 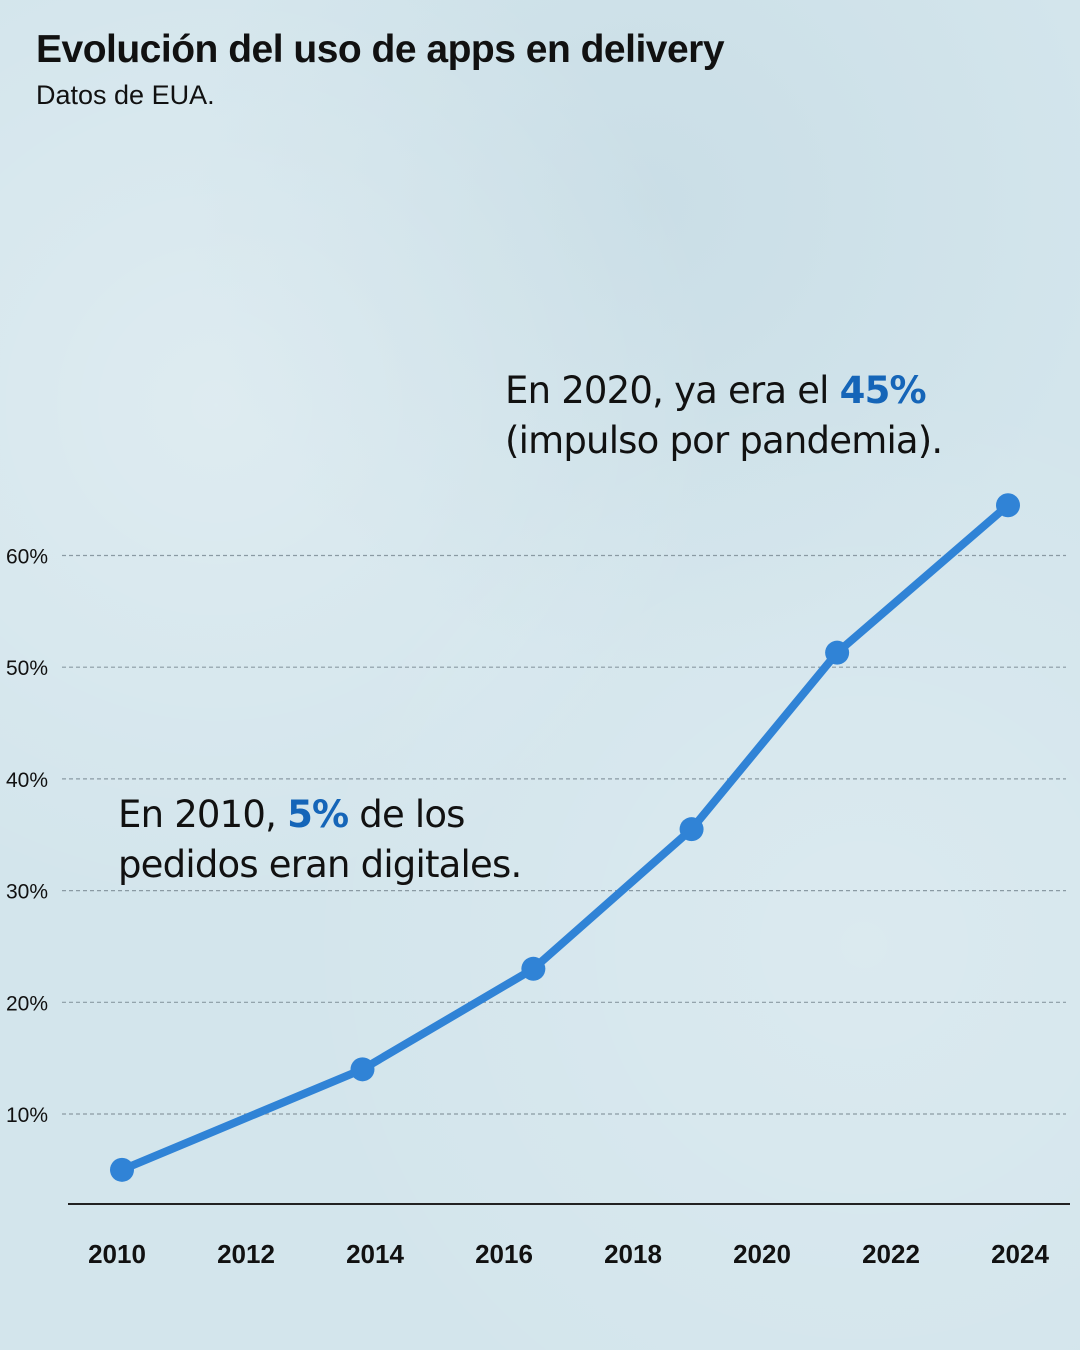 What do you see at coordinates (762, 1254) in the screenshot?
I see `x-tick-label: 2020` at bounding box center [762, 1254].